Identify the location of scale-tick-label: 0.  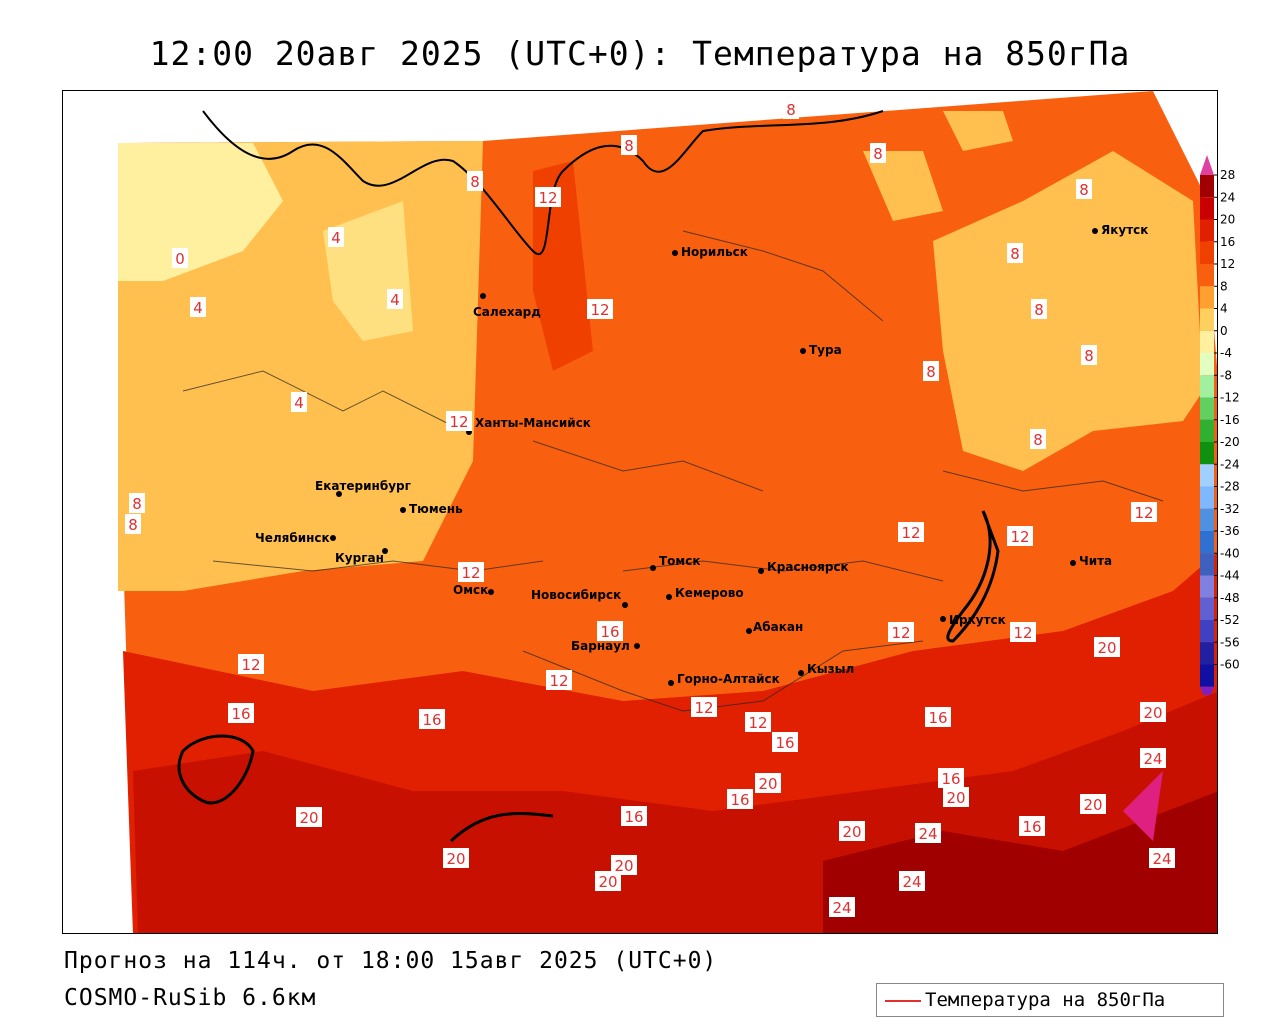
(1224, 331).